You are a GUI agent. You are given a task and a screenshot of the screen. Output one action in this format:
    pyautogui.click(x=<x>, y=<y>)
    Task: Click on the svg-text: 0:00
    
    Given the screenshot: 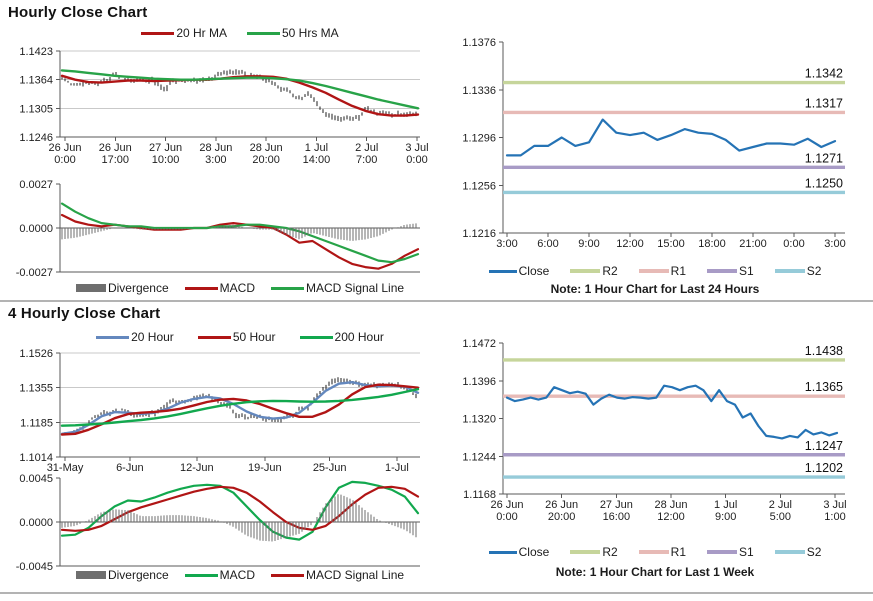 What is the action you would take?
    pyautogui.click(x=793, y=244)
    